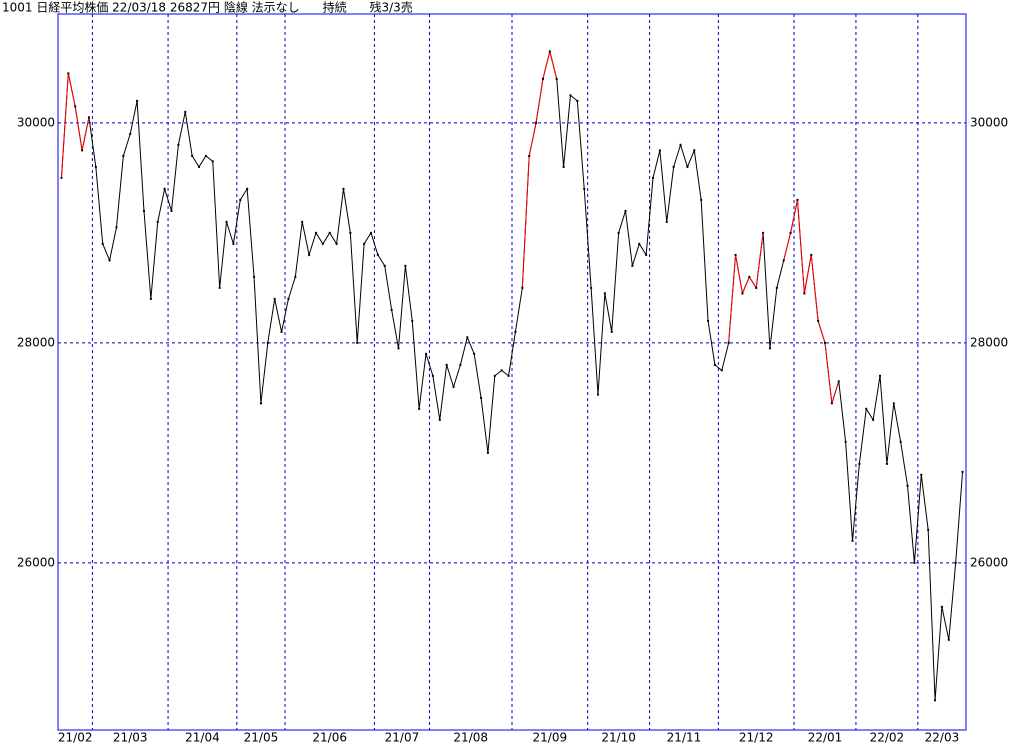  I want to click on x-tick-label: 21/07, so click(402, 738).